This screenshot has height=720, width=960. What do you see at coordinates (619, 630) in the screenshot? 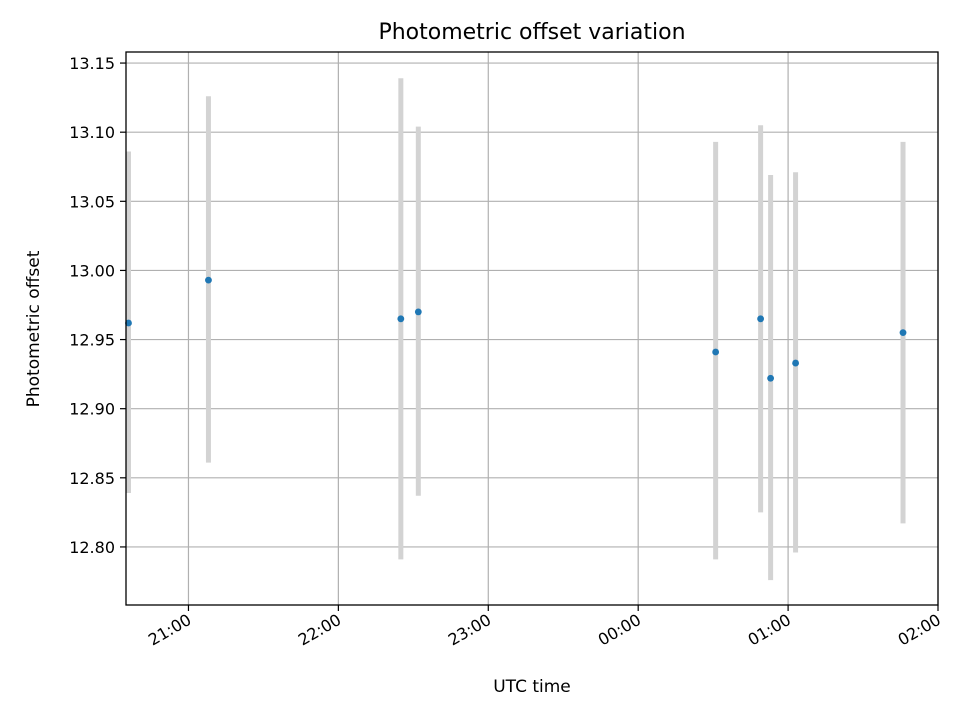
I see `x-tick-label: 00:00` at bounding box center [619, 630].